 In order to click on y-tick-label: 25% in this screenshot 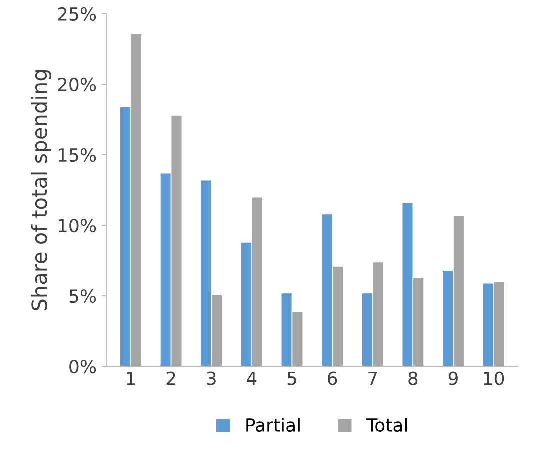, I will do `click(77, 14)`.